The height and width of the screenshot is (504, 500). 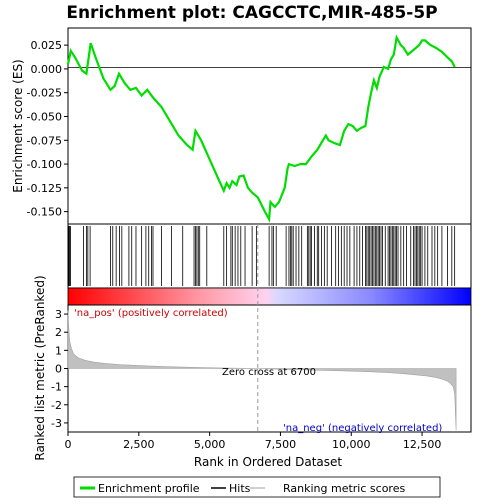 What do you see at coordinates (281, 444) in the screenshot?
I see `x-tick-label: 7,500` at bounding box center [281, 444].